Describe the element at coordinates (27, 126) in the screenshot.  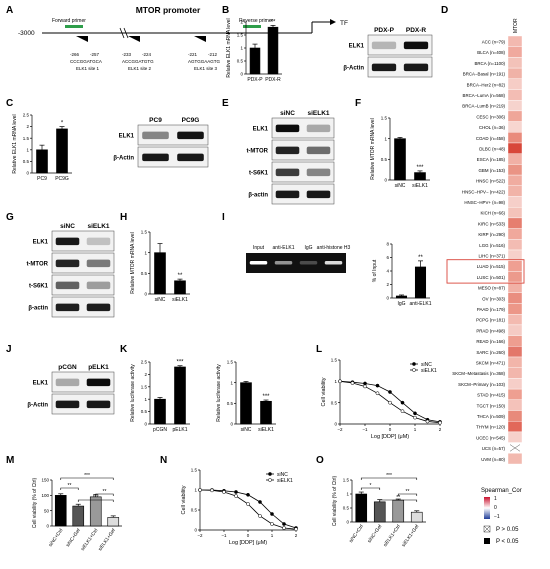
I see `y-tick-label: 2` at that location.